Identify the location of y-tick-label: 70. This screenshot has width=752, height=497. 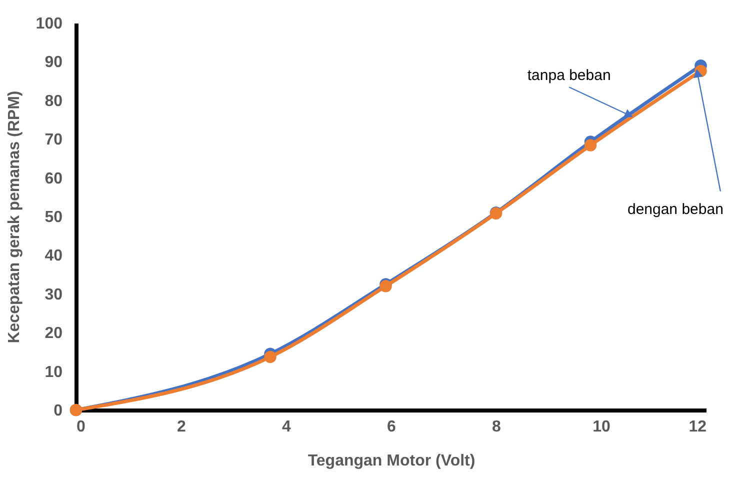
(53, 140).